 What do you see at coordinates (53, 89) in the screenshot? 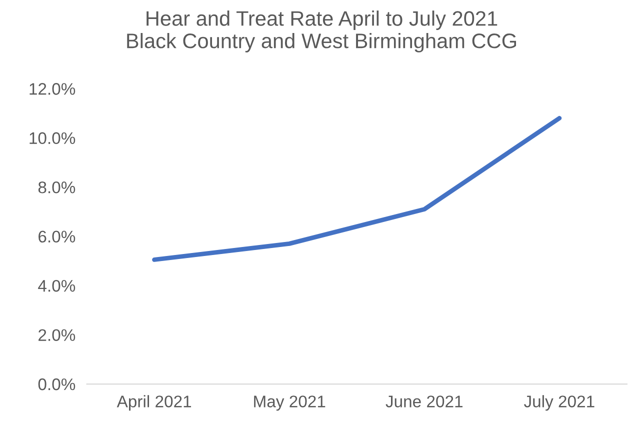
I see `y-tick-label: 12.0%` at bounding box center [53, 89].